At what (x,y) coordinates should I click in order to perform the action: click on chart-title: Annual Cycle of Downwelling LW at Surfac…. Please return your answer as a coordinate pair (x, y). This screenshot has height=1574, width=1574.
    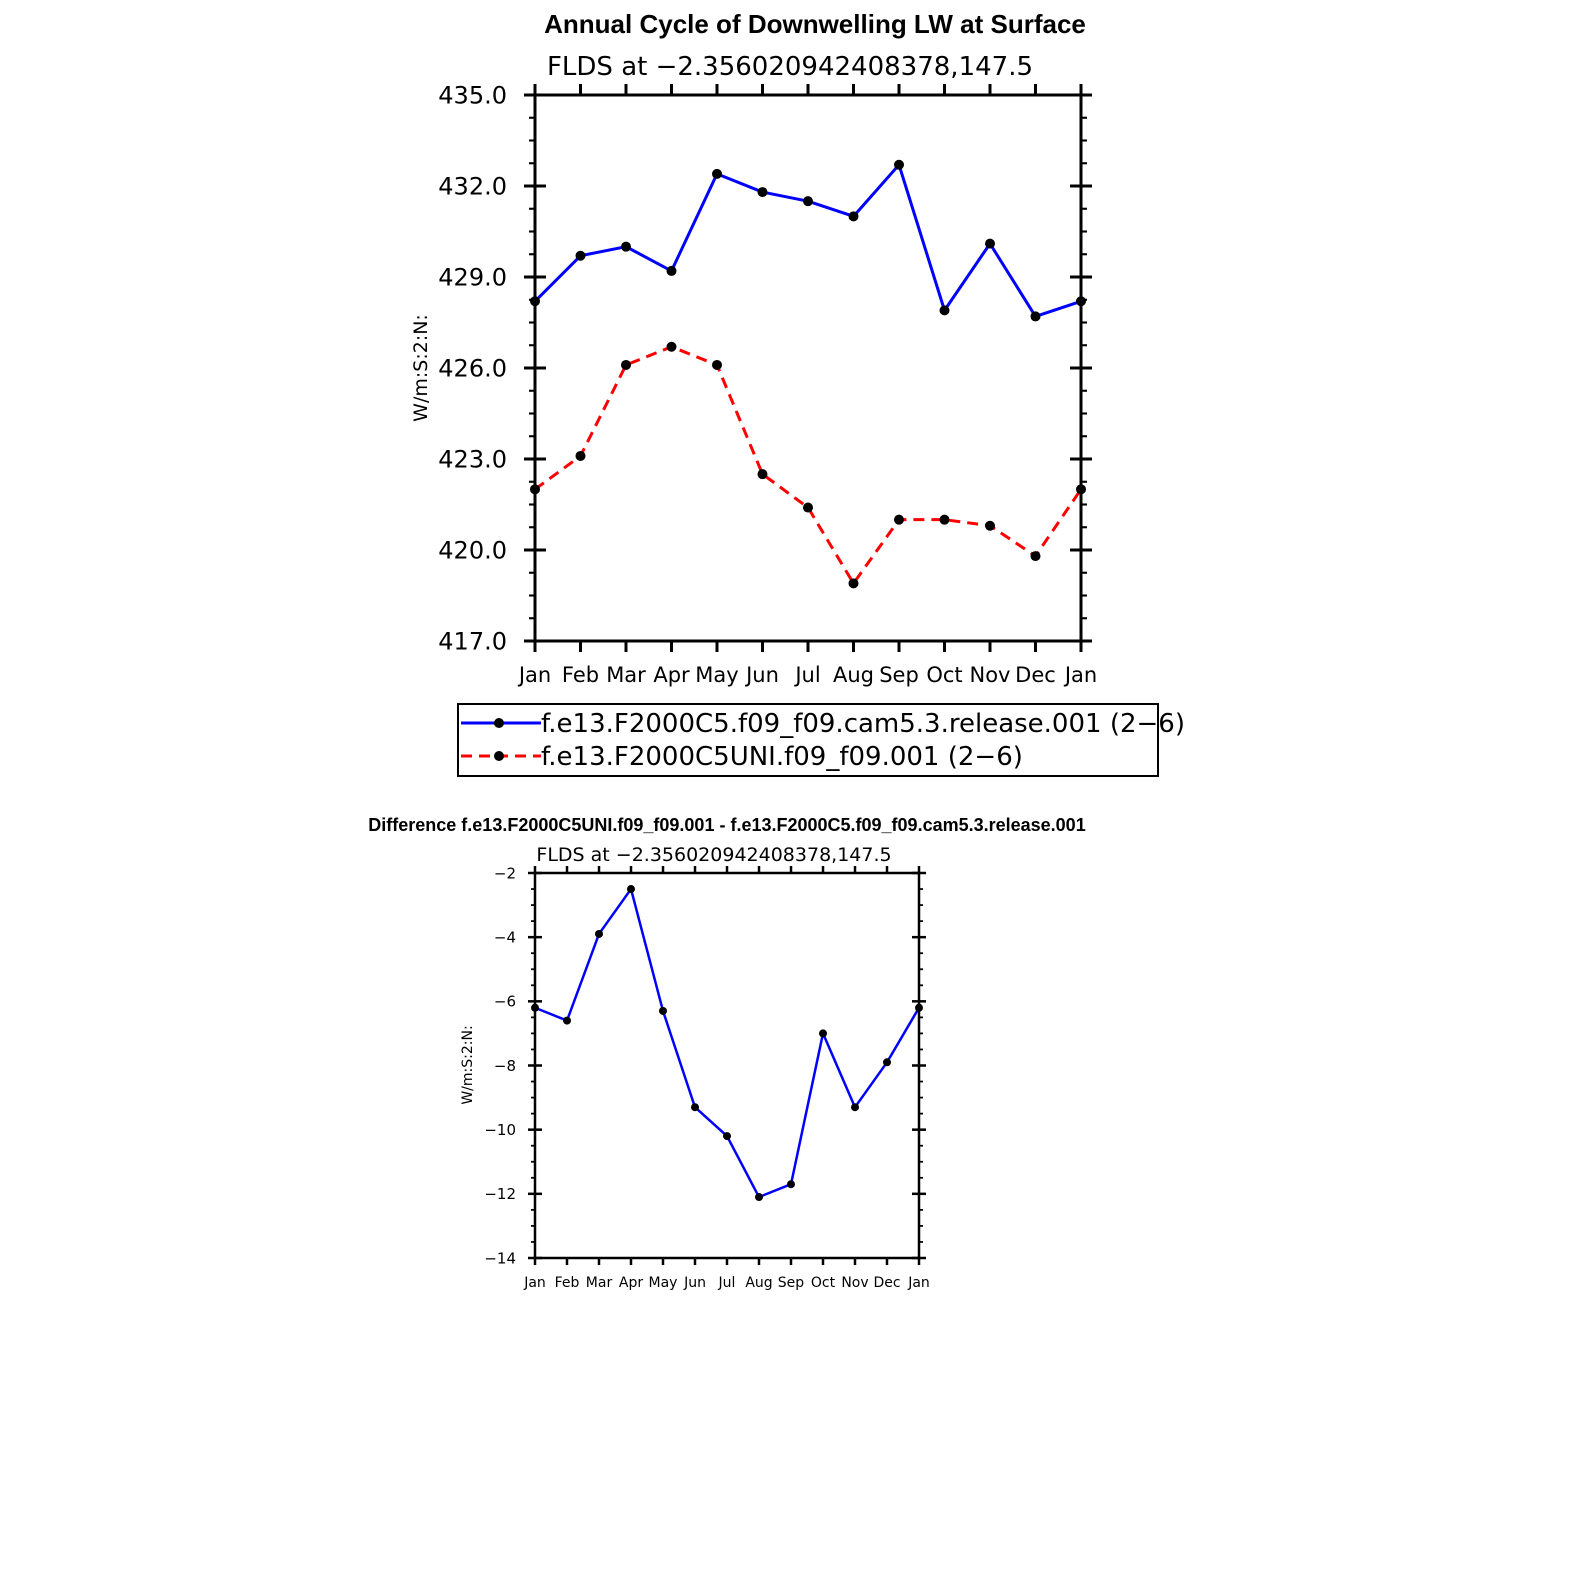
    Looking at the image, I should click on (815, 24).